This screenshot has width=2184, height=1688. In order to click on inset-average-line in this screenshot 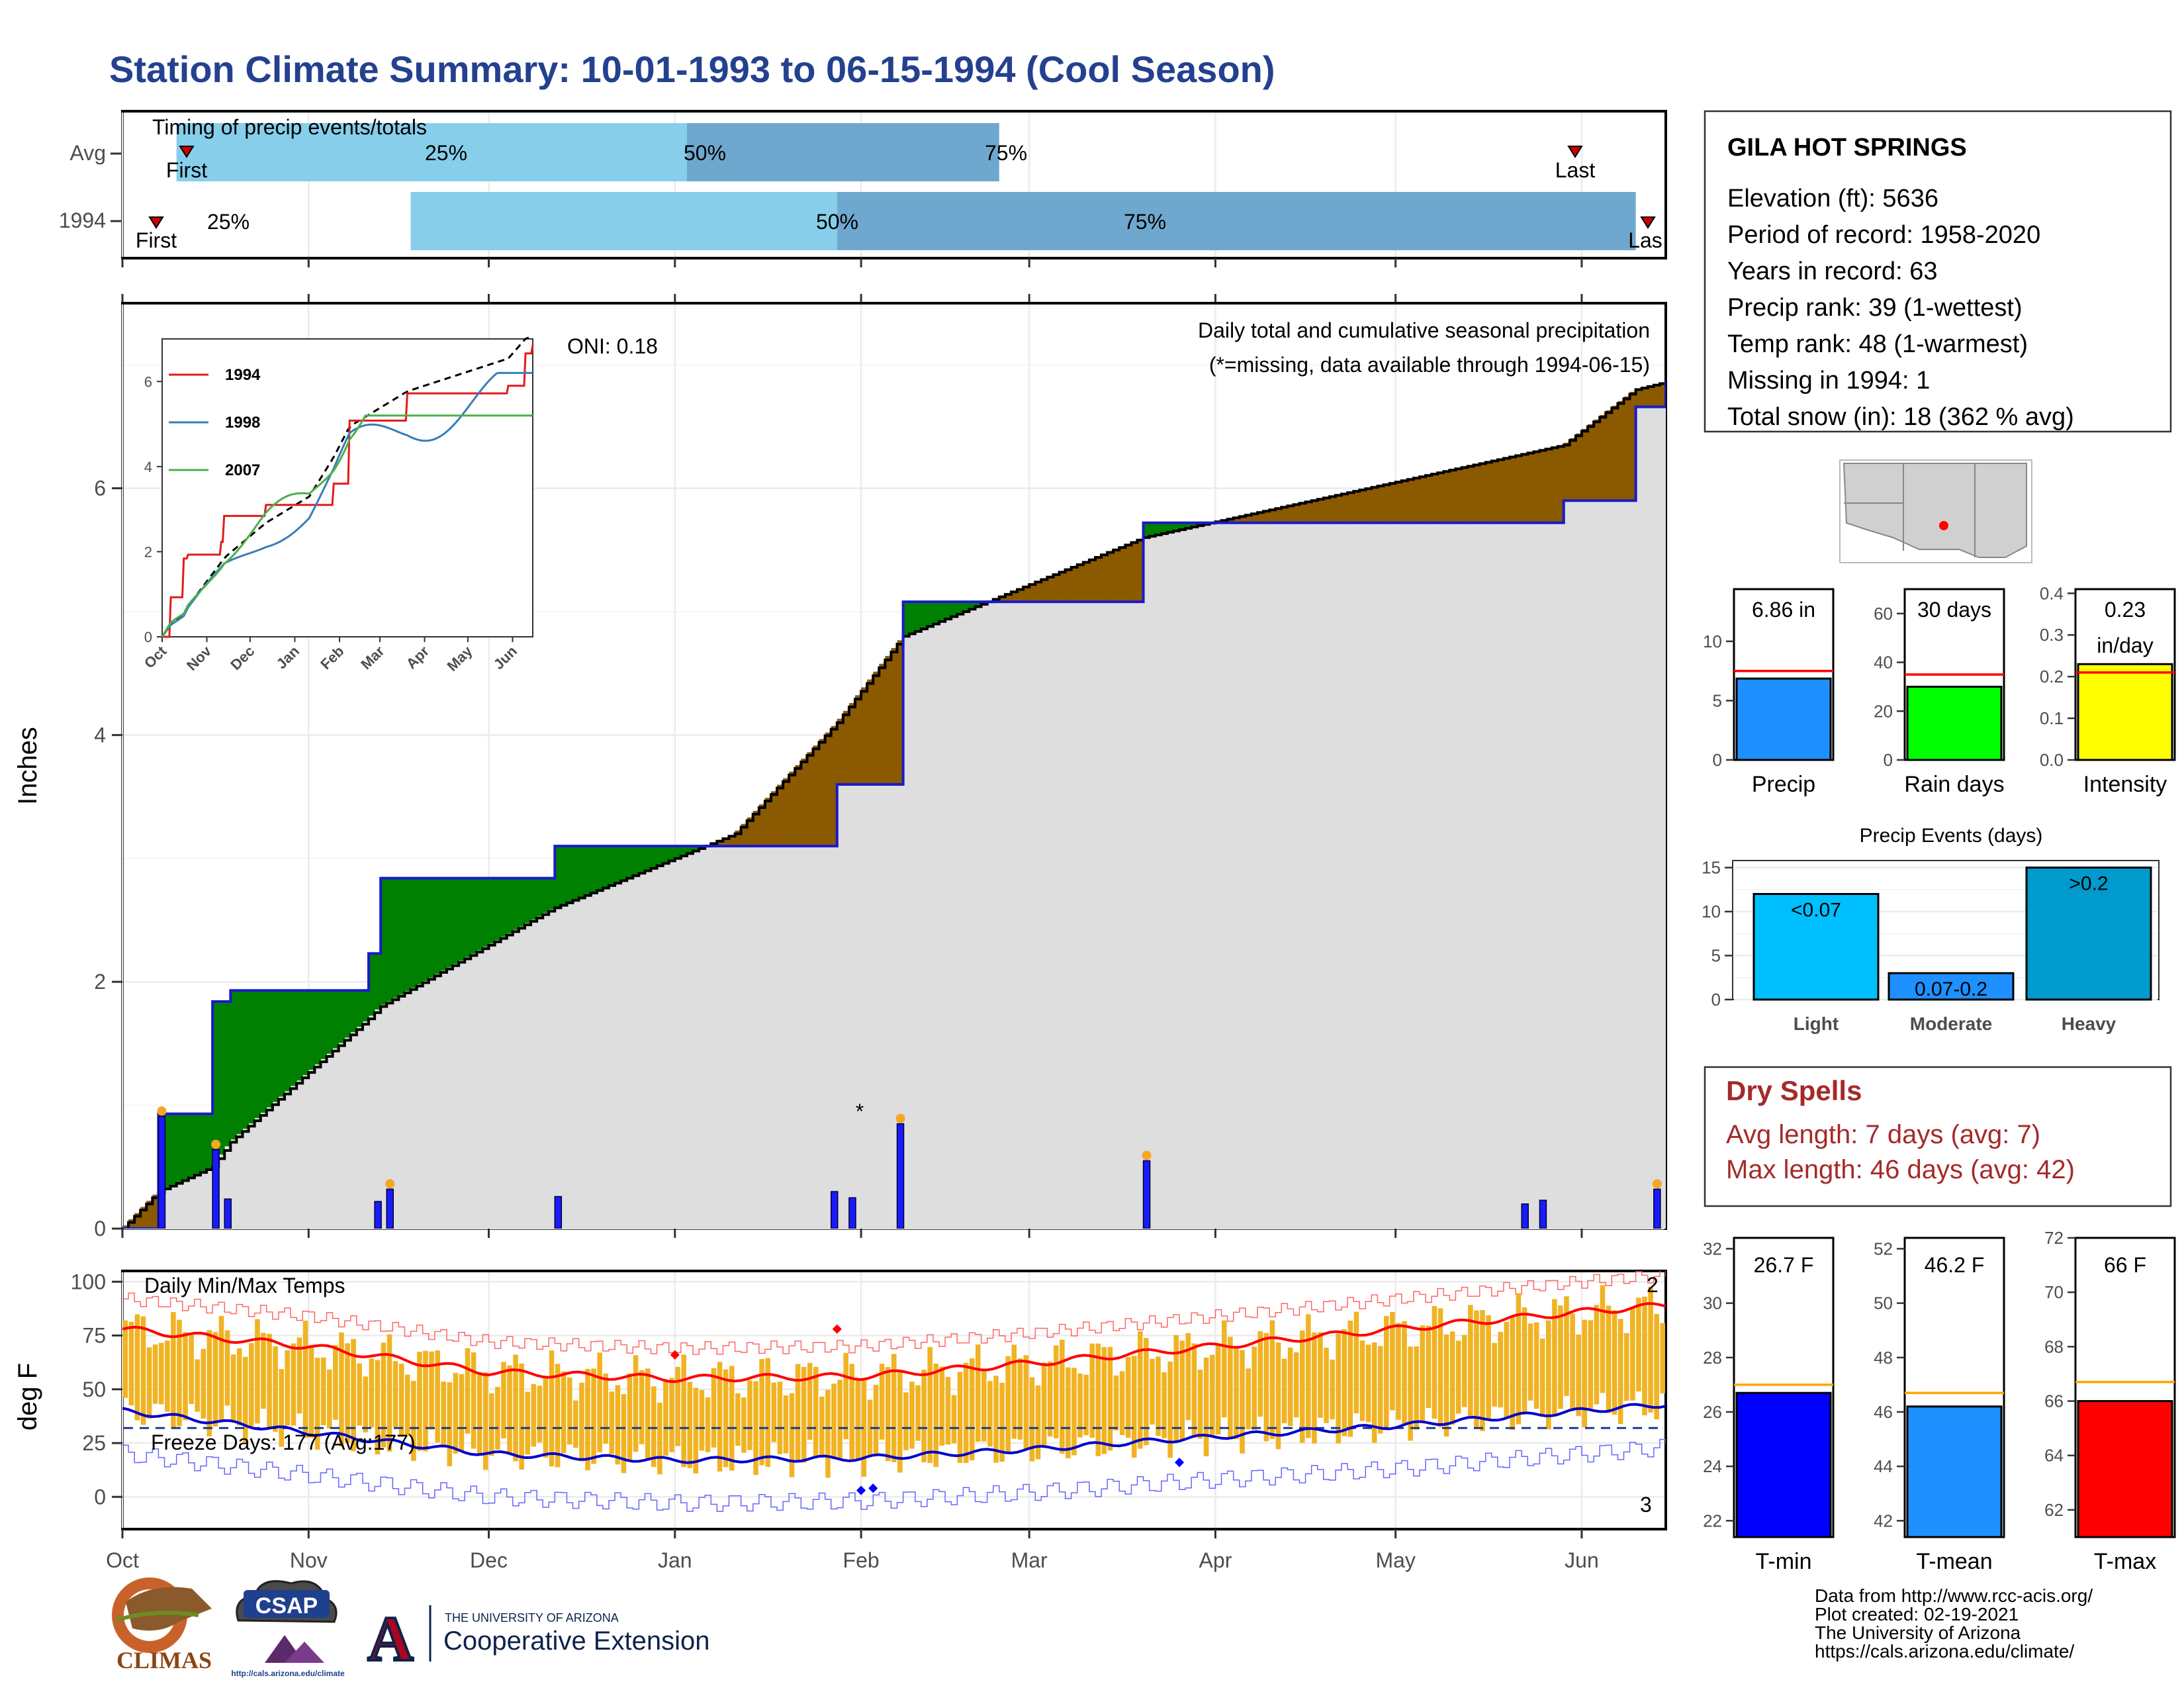, I will do `click(346, 486)`.